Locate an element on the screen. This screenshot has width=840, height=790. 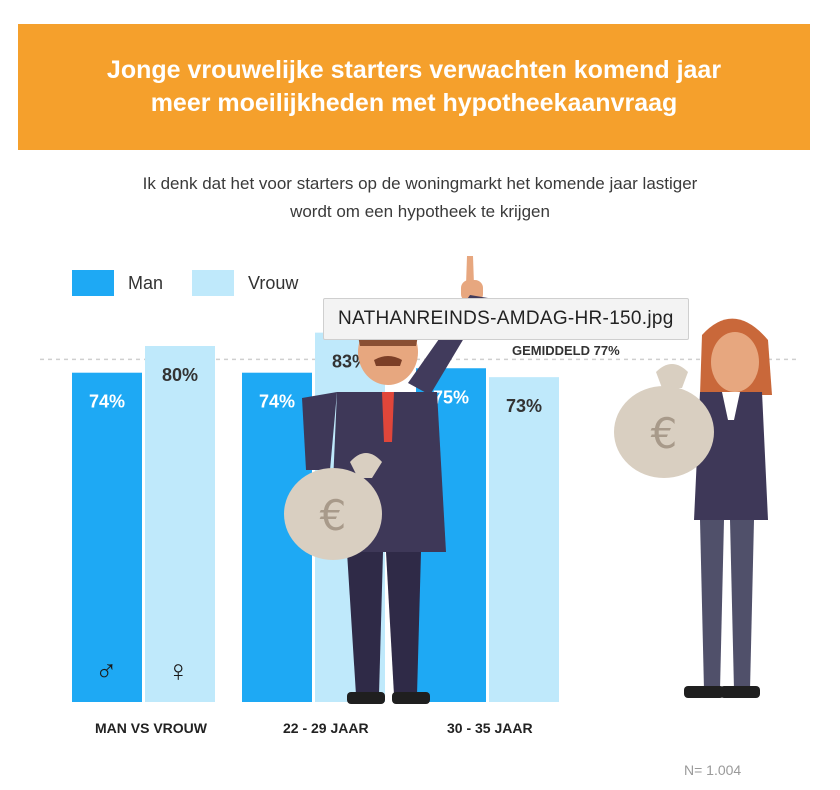
title-line-2: meer moeilijkheden met hypotheekaanvraag is located at coordinates (414, 103).